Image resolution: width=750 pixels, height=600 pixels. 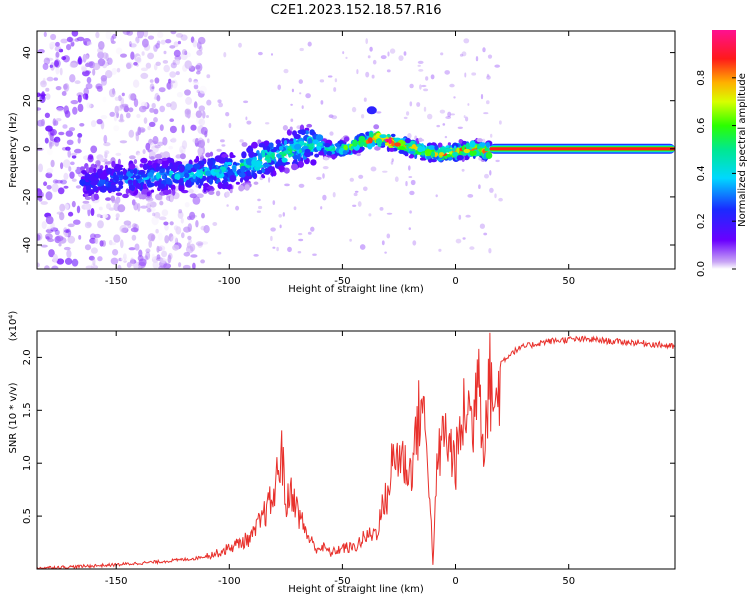 What do you see at coordinates (701, 78) in the screenshot?
I see `colorbar-tick-label: 0.8` at bounding box center [701, 78].